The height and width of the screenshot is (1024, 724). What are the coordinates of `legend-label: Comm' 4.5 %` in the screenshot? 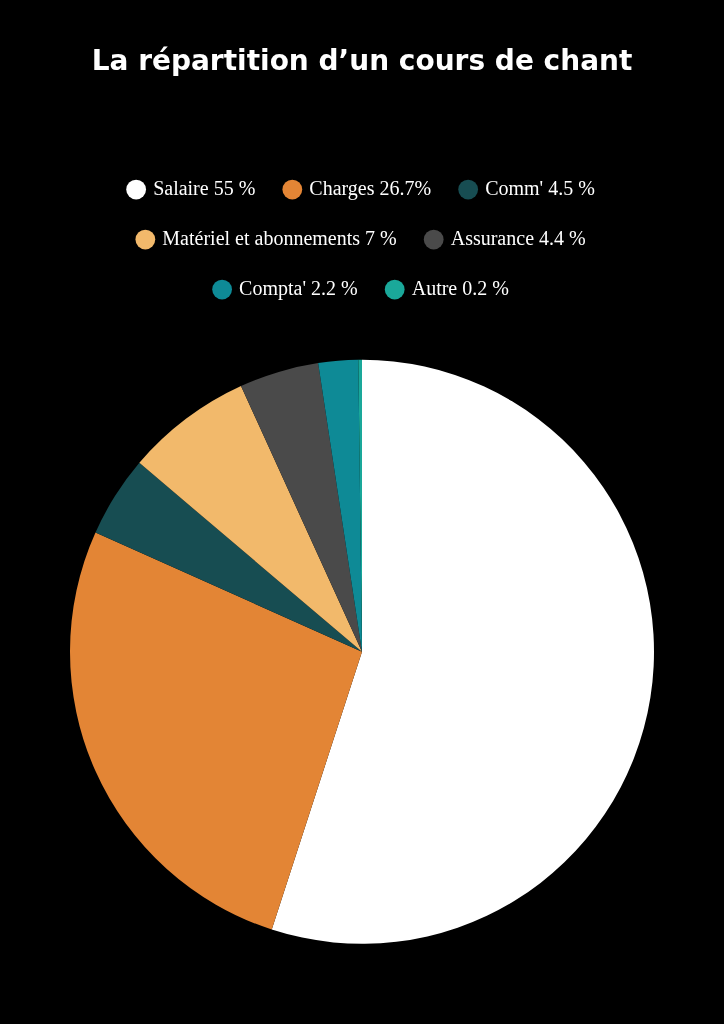 It's located at (540, 187).